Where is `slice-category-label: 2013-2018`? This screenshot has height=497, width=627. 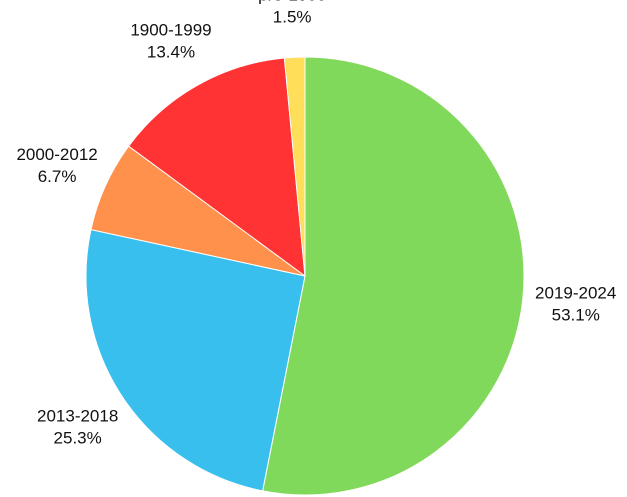 slice-category-label: 2013-2018 is located at coordinates (77, 415).